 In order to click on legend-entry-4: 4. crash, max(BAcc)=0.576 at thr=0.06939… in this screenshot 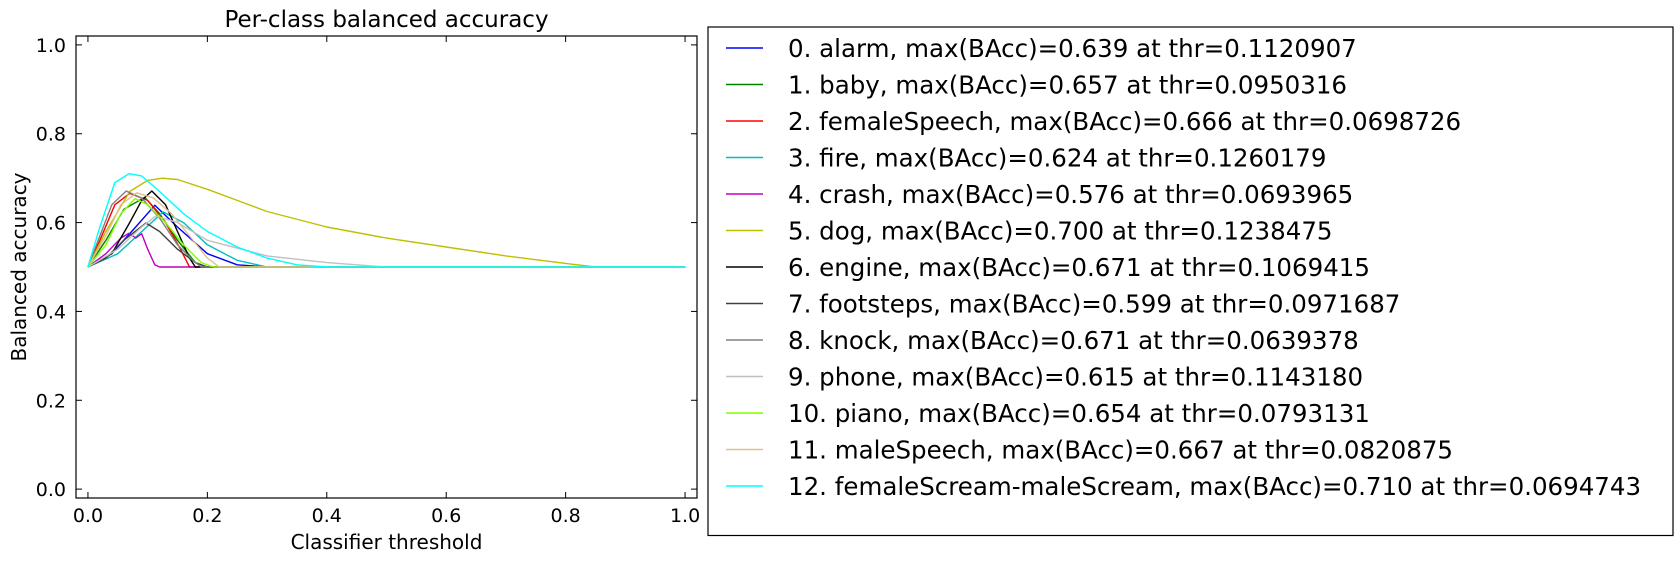, I will do `click(1070, 194)`.